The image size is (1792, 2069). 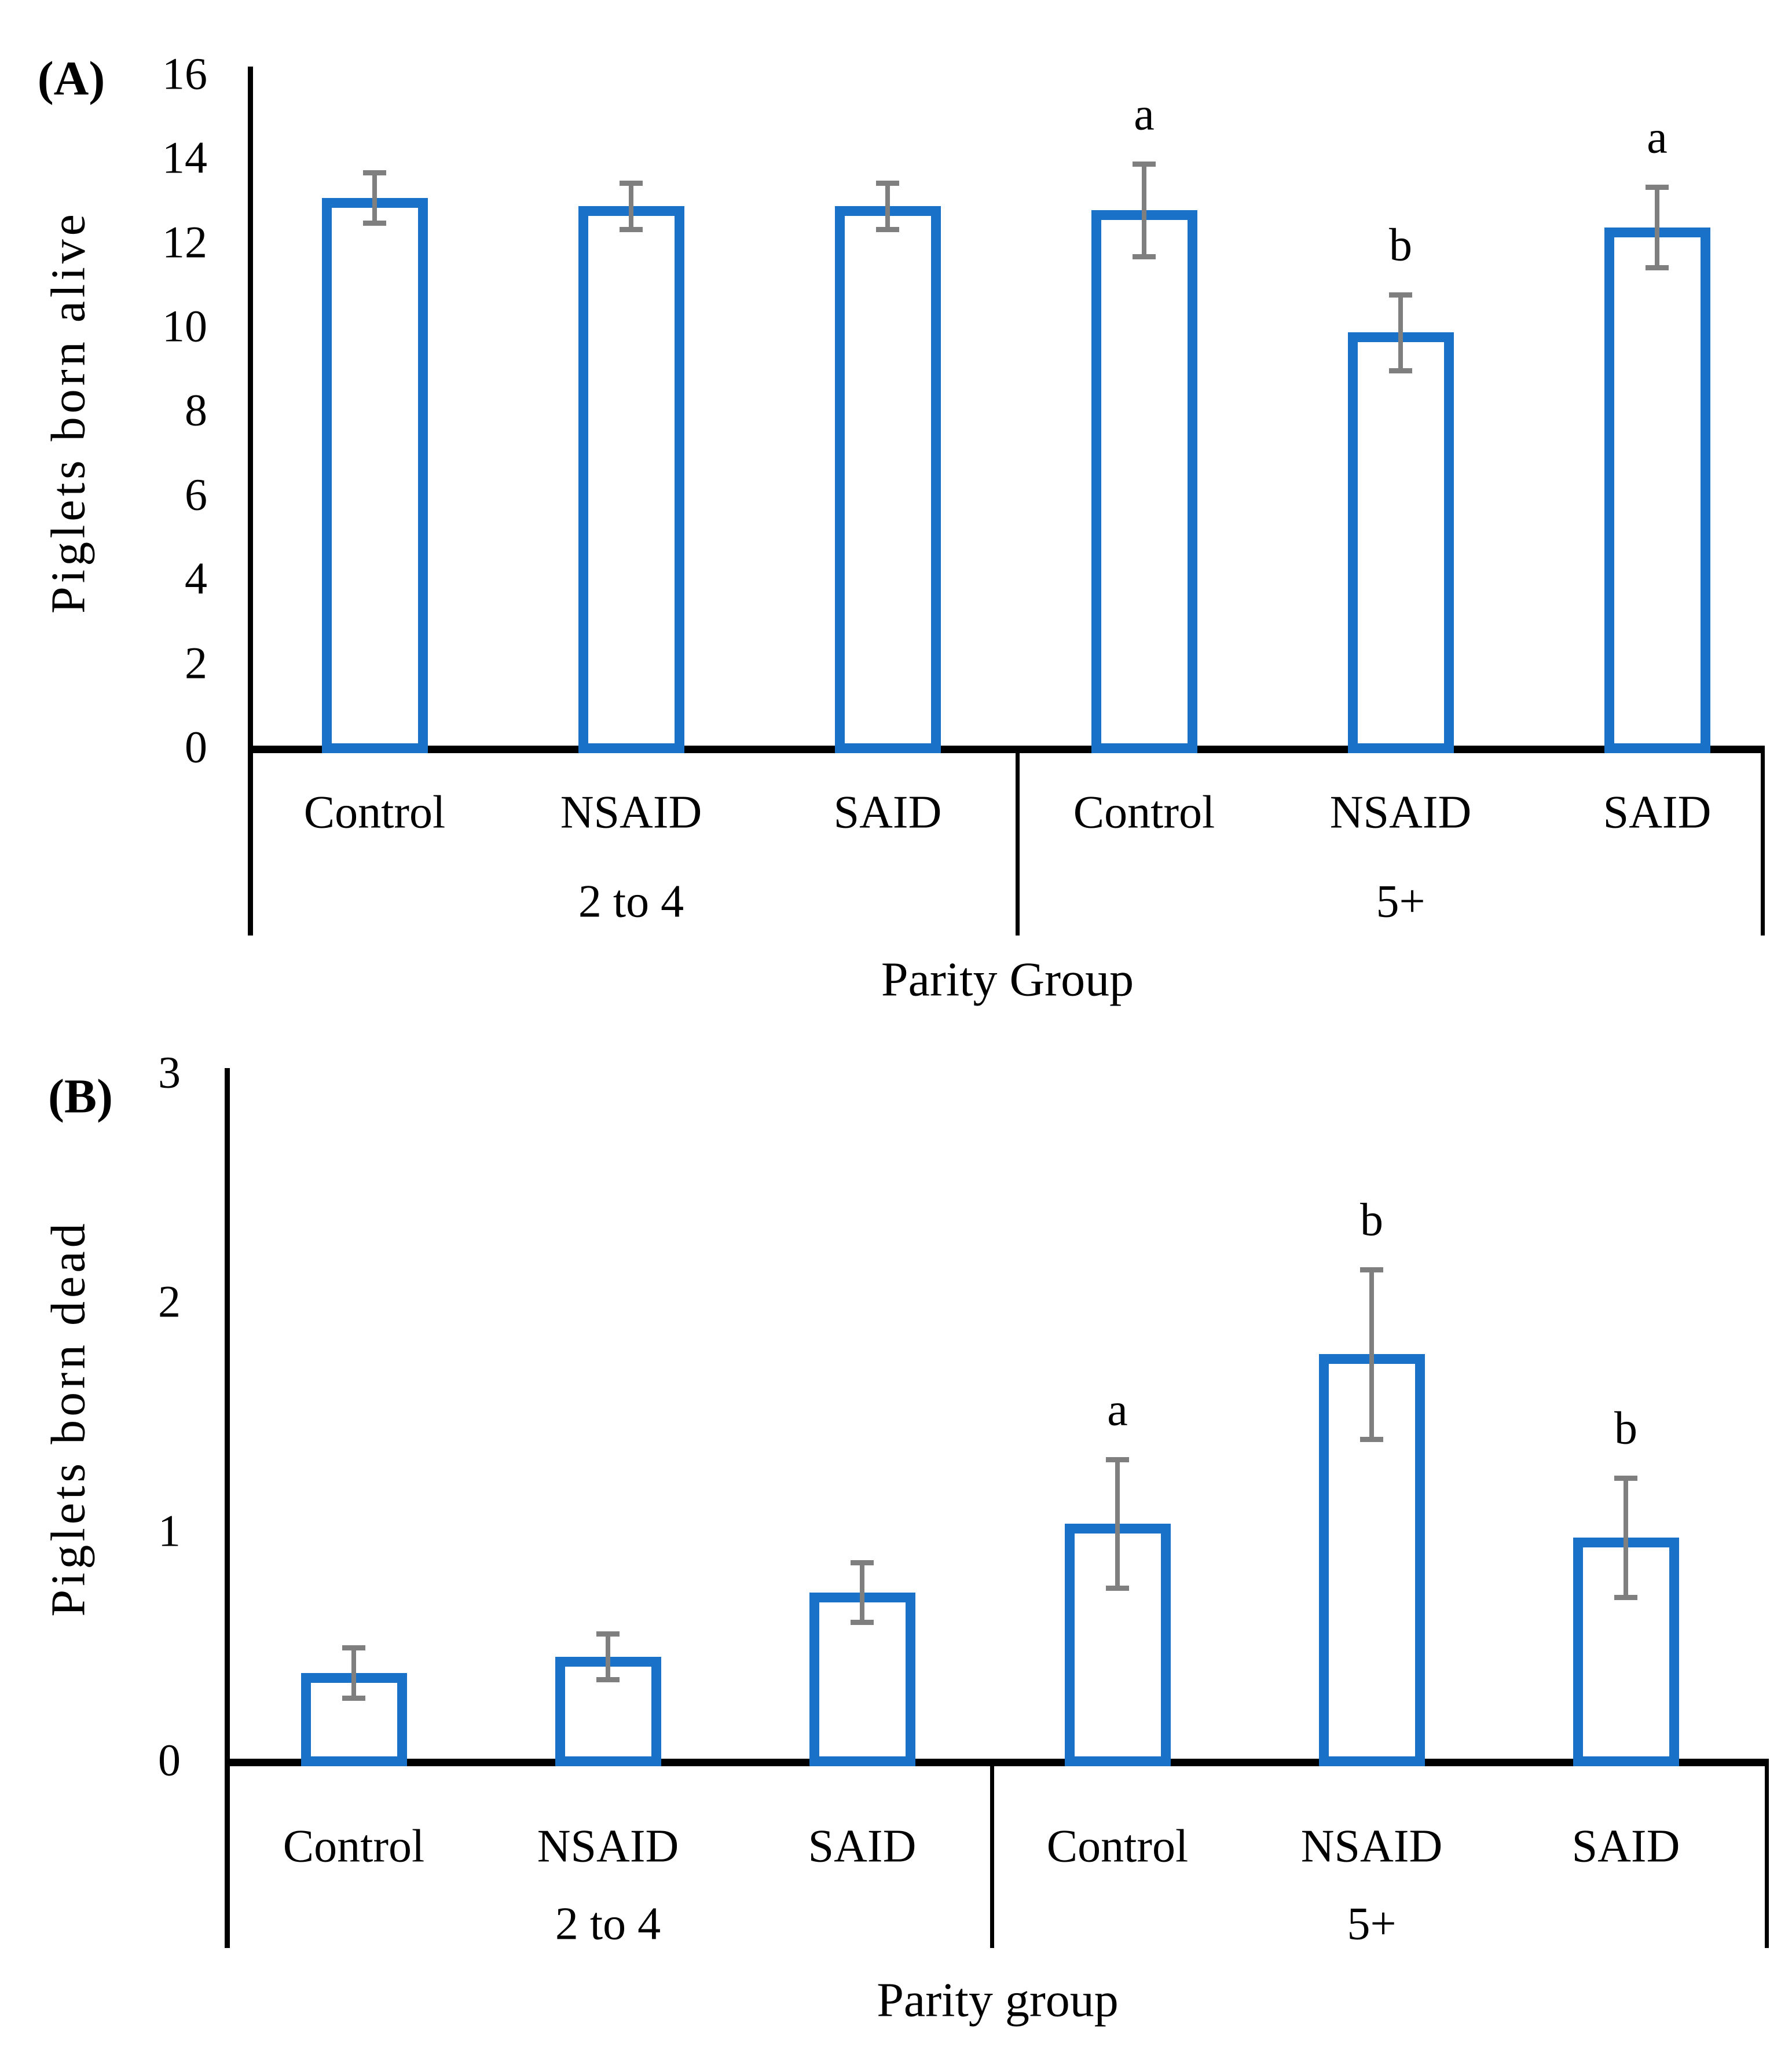 I want to click on panel-b-tag: (B), so click(x=80, y=1096).